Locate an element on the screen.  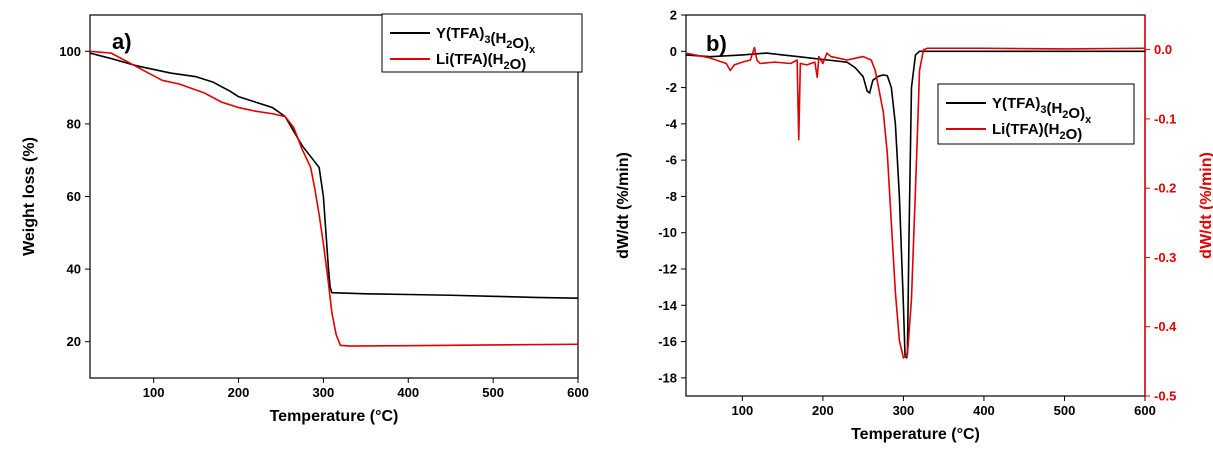
y-right-tick-label: -0.3 is located at coordinates (1165, 257).